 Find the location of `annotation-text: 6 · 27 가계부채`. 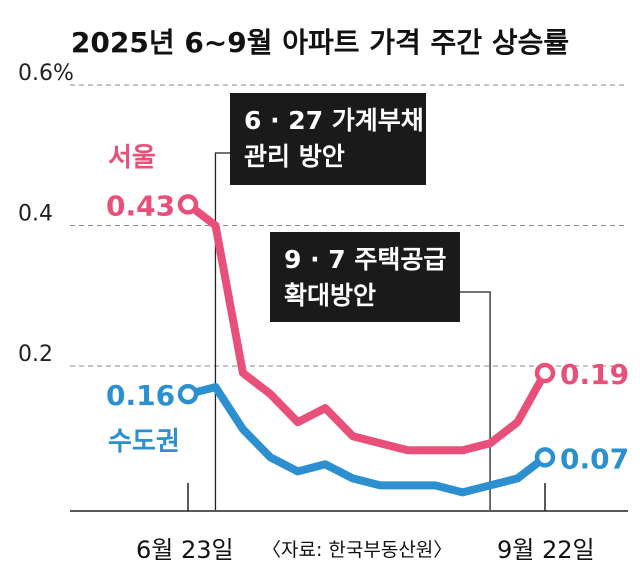

annotation-text: 6 · 27 가계부채 is located at coordinates (334, 120).